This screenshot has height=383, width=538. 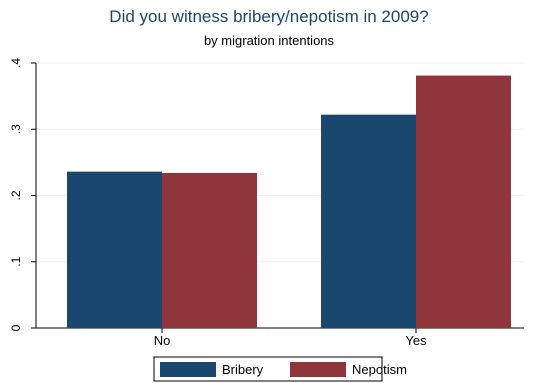 I want to click on bar-bribery-no, so click(x=114, y=249).